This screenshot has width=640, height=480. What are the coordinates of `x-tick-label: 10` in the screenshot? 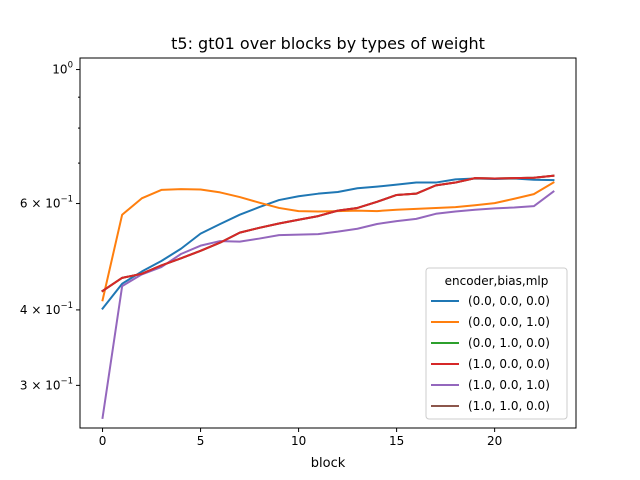 It's located at (298, 441).